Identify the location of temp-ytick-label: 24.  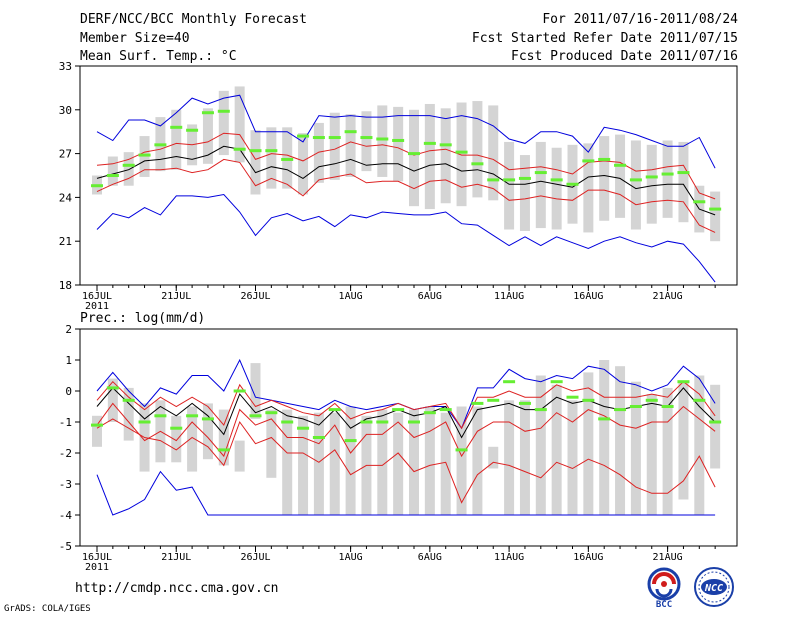
(66, 197).